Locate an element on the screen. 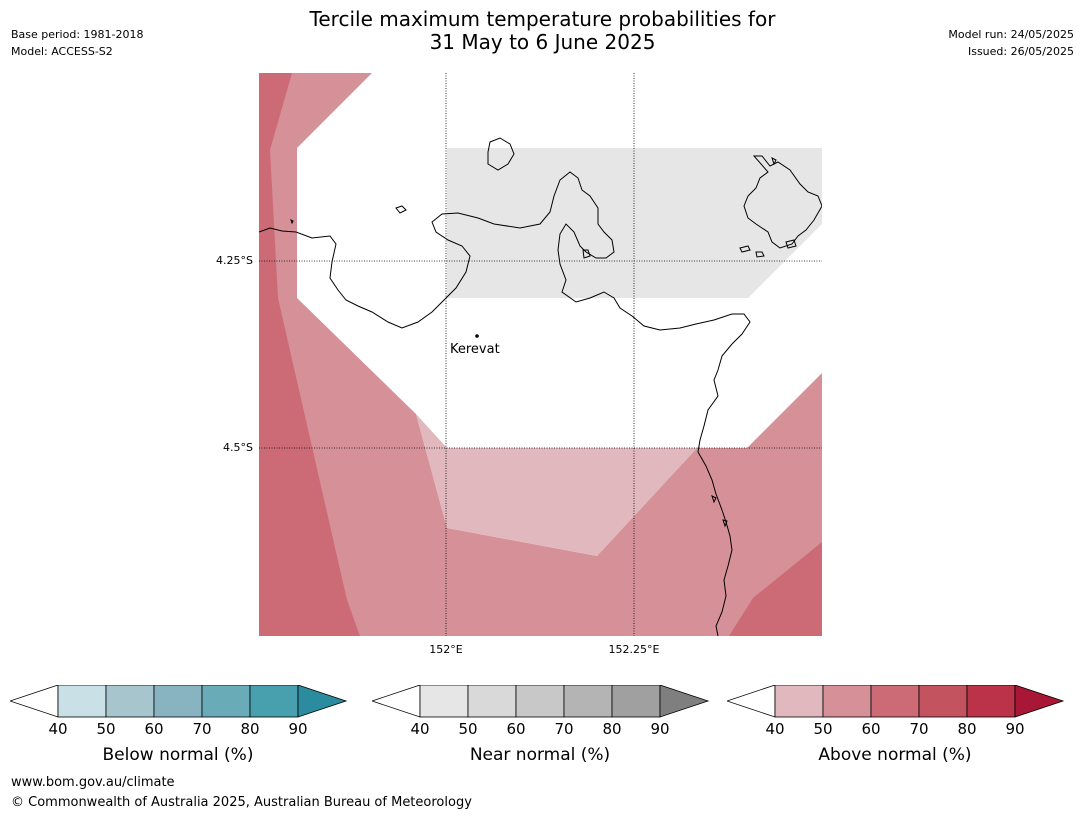  coastline-islet-southeast is located at coordinates (714, 499).